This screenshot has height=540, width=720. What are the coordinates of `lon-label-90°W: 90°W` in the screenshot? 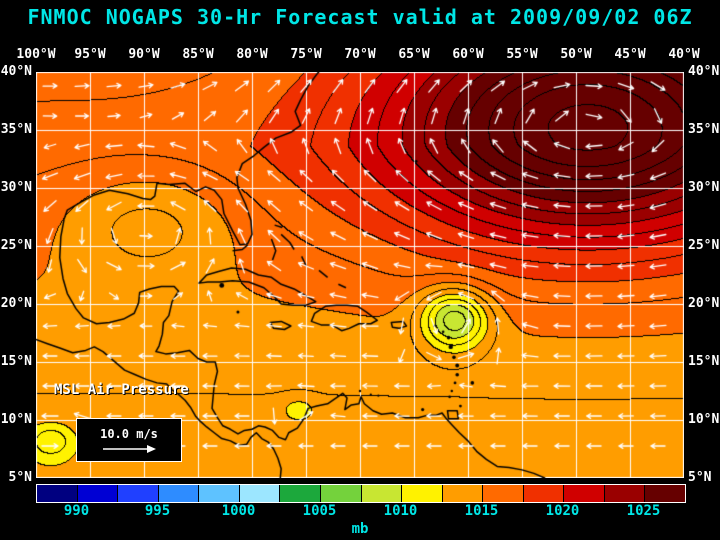 It's located at (144, 54).